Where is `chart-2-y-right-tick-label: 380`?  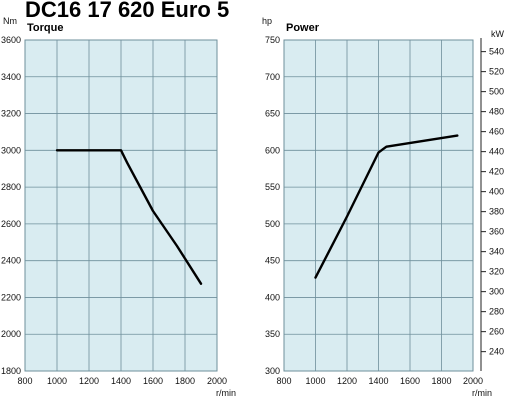 chart-2-y-right-tick-label: 380 is located at coordinates (496, 212).